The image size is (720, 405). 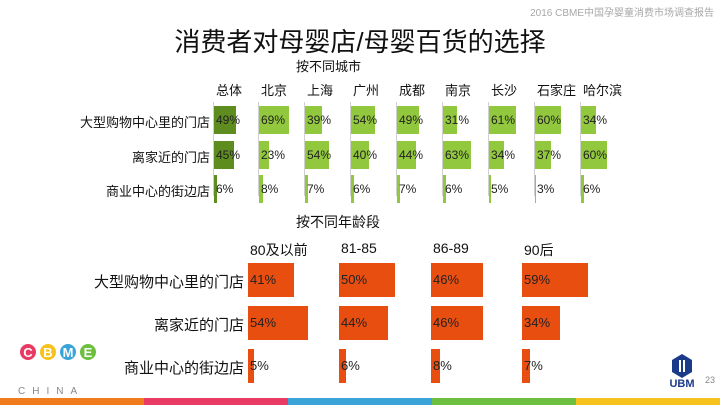 What do you see at coordinates (533, 365) in the screenshot?
I see `age-bar-value: 7%` at bounding box center [533, 365].